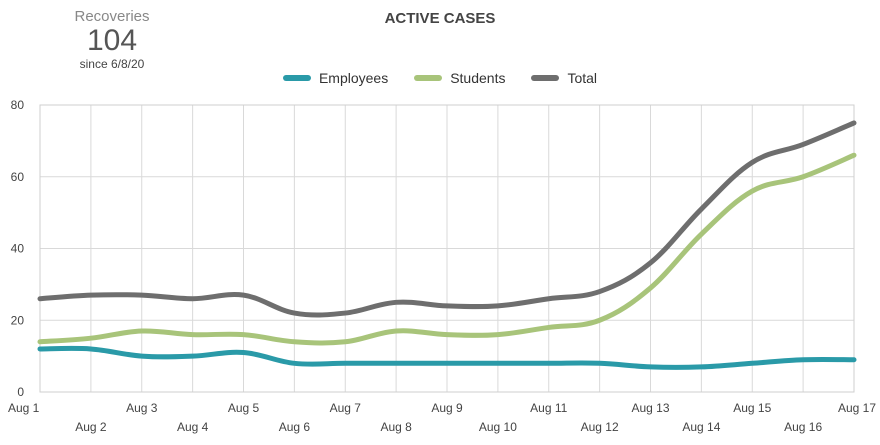 The width and height of the screenshot is (880, 445). Describe the element at coordinates (857, 408) in the screenshot. I see `x-tick-label: Aug 17` at that location.